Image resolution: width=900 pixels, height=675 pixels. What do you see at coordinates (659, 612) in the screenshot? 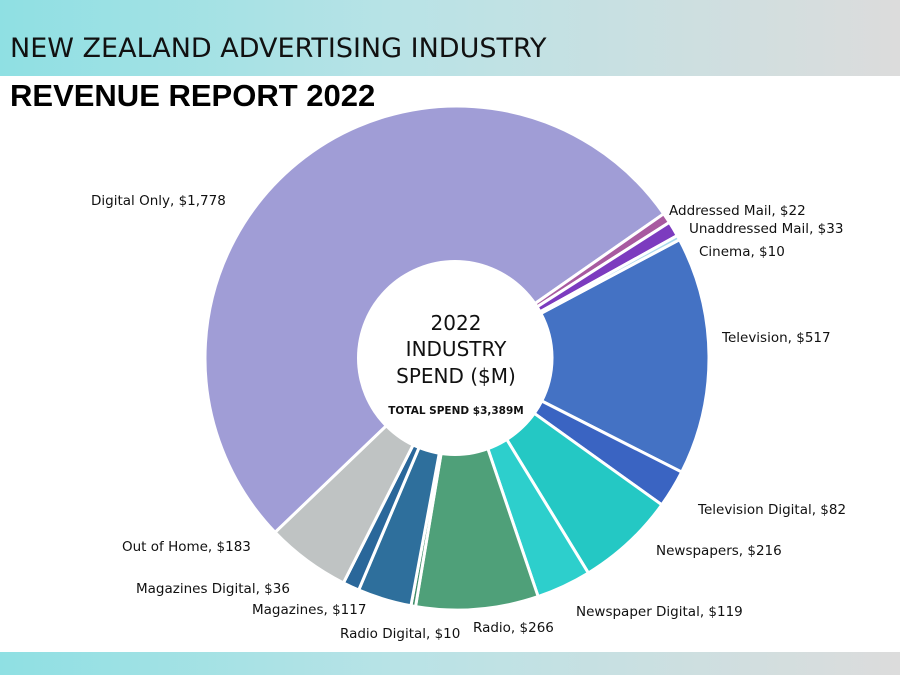
I see `label-newspaper-digital: Newspaper Digital, $119` at bounding box center [659, 612].